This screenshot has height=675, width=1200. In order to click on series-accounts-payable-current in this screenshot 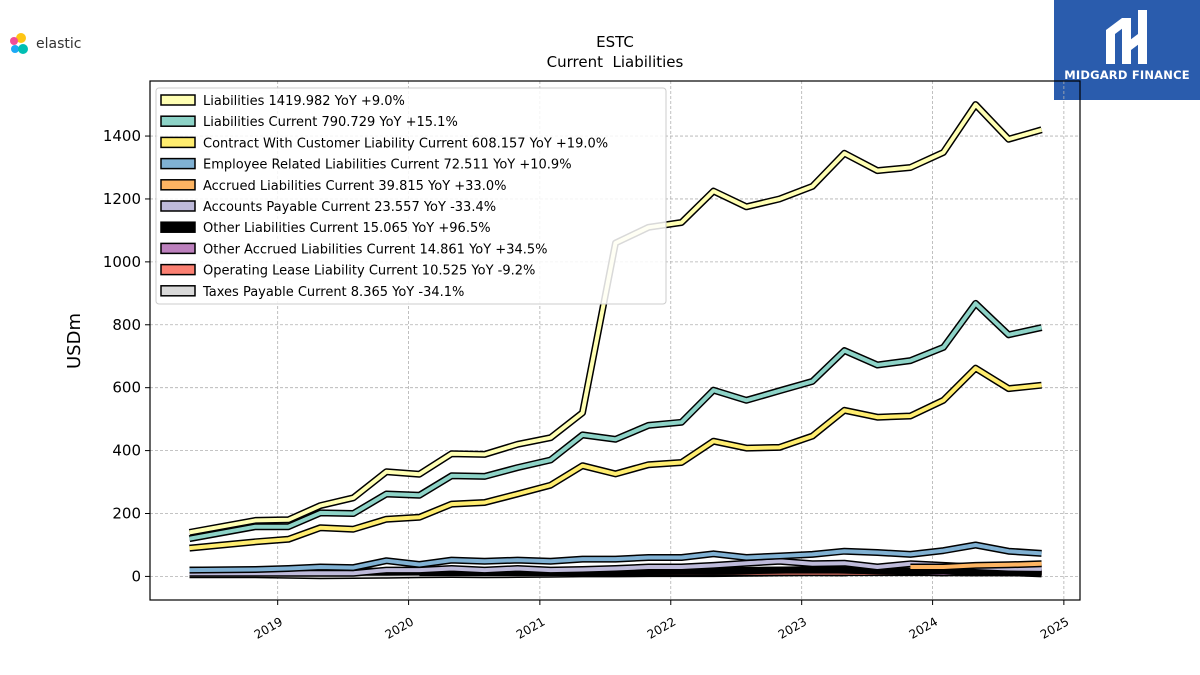, I will do `click(615, 567)`.